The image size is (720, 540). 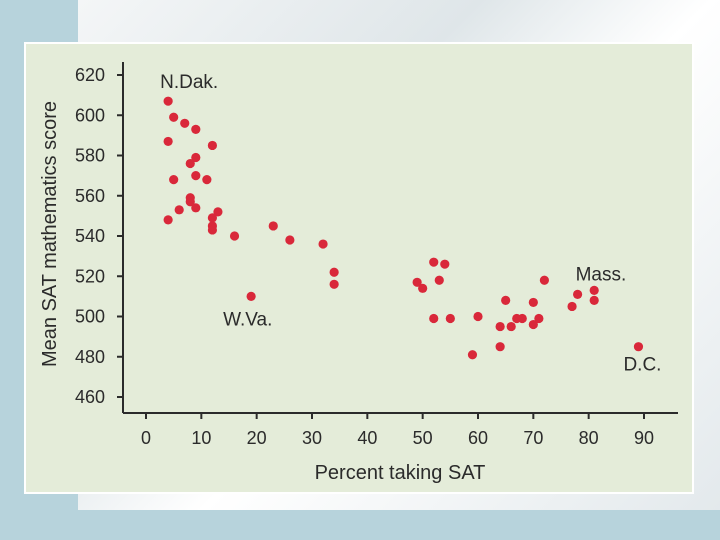 I want to click on x-tick-label: 30, so click(x=312, y=438).